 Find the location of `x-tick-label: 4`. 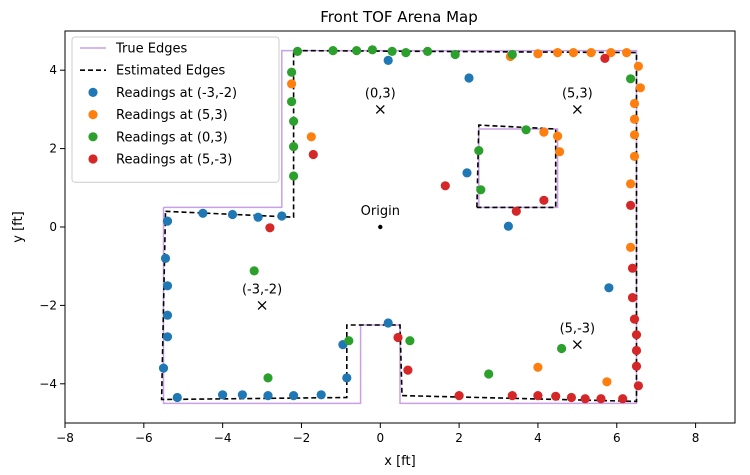

x-tick-label: 4 is located at coordinates (538, 438).